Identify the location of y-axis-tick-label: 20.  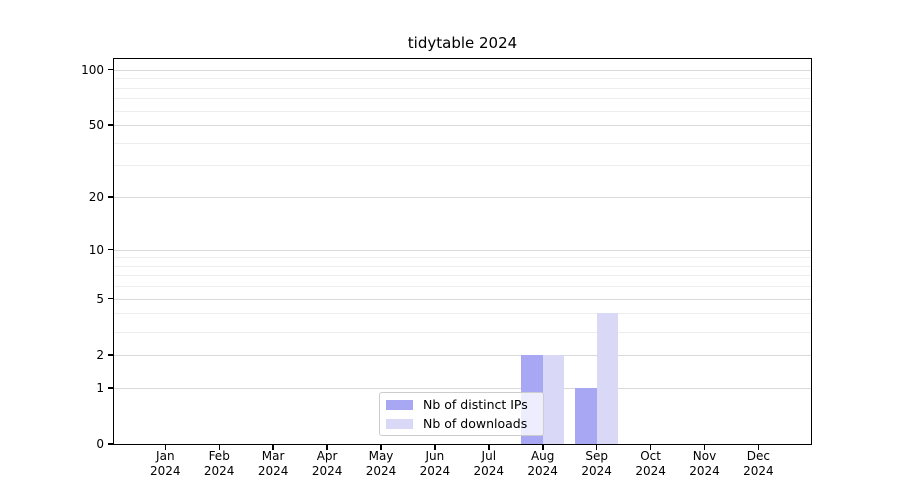
(96, 197).